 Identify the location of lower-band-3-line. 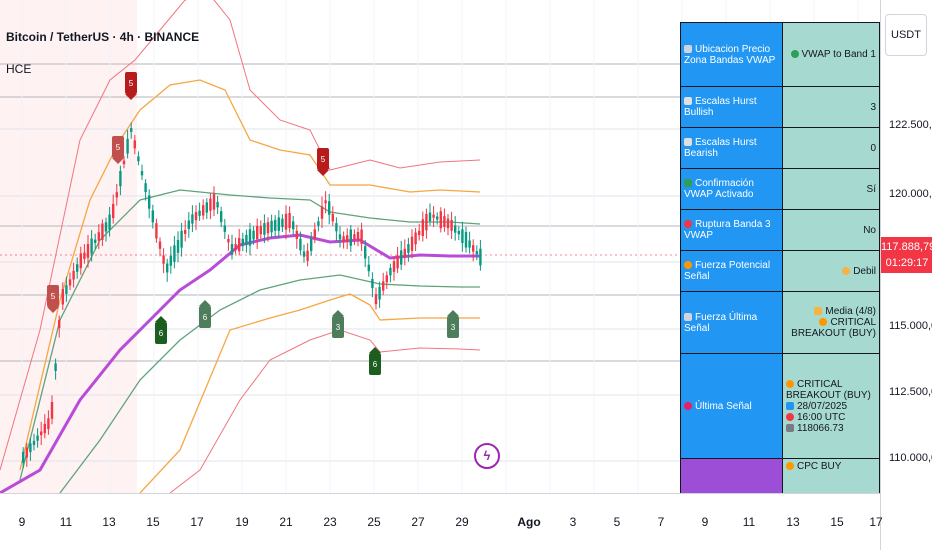
(325, 411).